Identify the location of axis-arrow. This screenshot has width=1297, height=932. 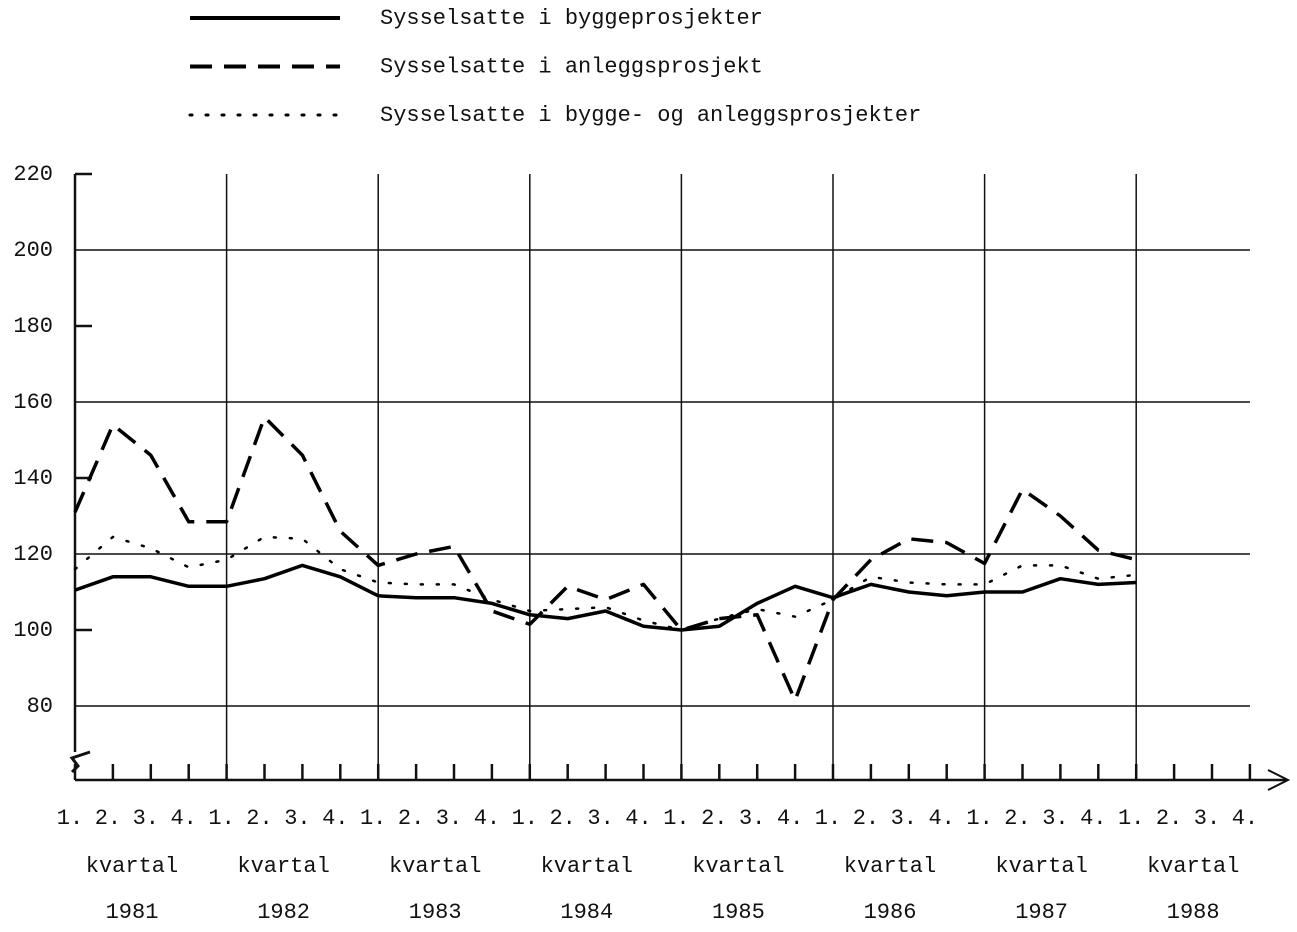
(1279, 780).